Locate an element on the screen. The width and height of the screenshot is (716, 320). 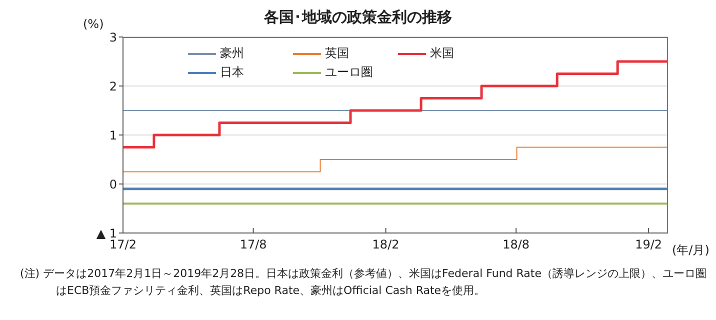
y-tick-label: 2 is located at coordinates (113, 86).